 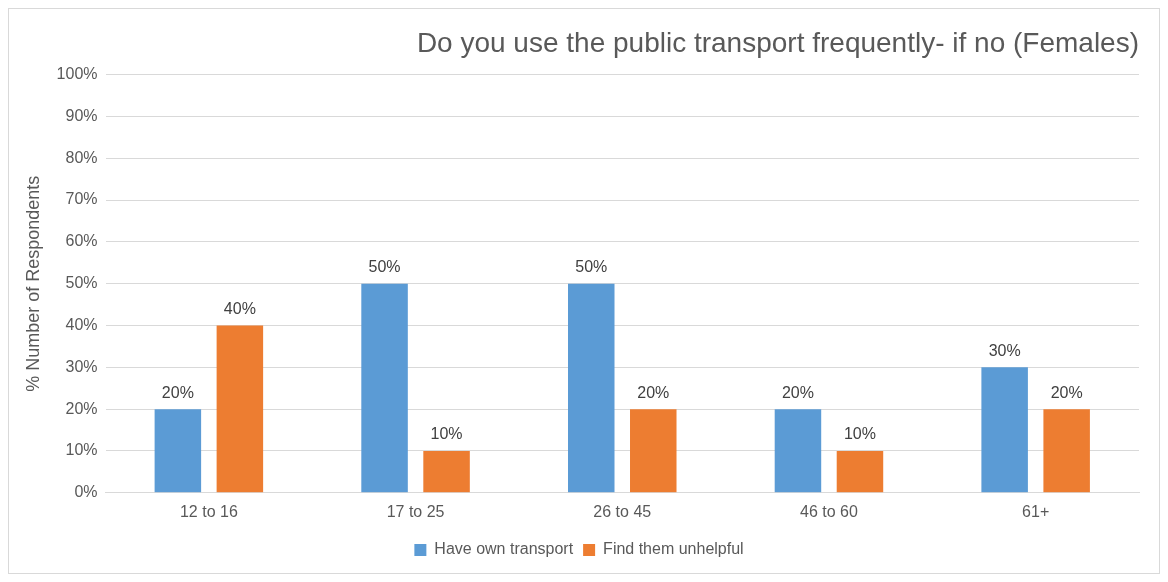 What do you see at coordinates (81, 324) in the screenshot?
I see `y-tick-label: 40%` at bounding box center [81, 324].